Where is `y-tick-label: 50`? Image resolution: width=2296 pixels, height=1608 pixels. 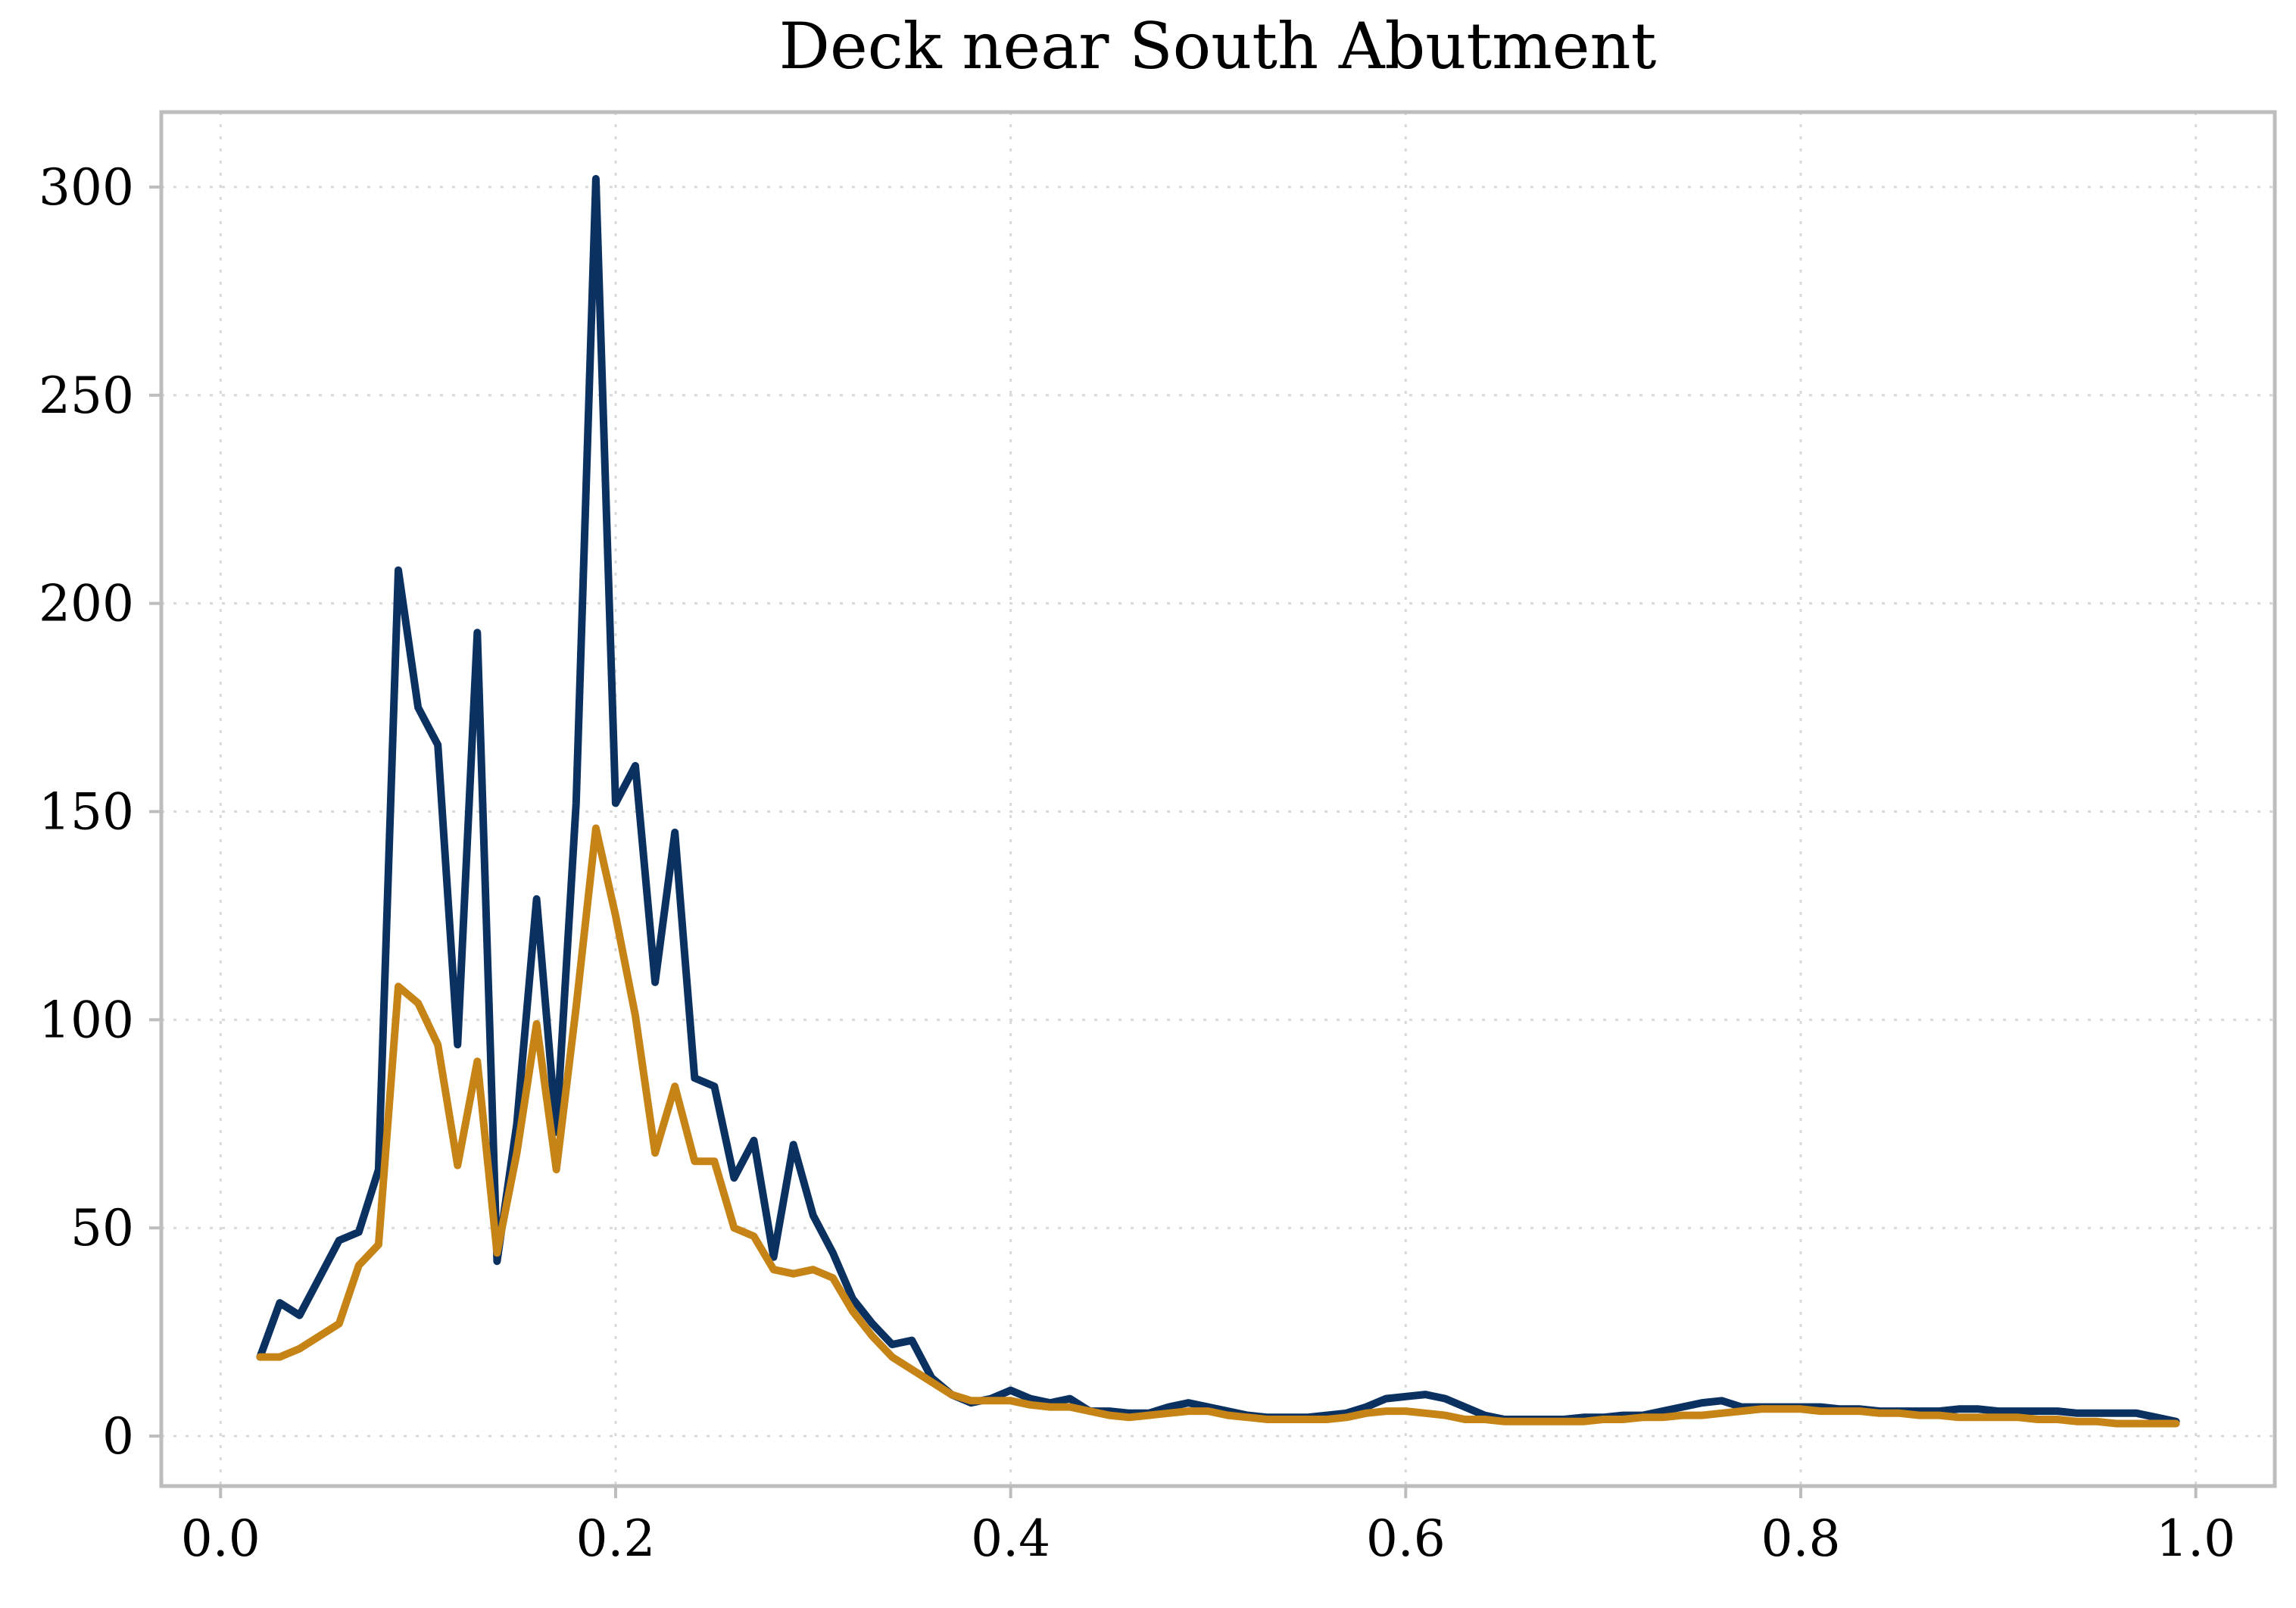 y-tick-label: 50 is located at coordinates (102, 1228).